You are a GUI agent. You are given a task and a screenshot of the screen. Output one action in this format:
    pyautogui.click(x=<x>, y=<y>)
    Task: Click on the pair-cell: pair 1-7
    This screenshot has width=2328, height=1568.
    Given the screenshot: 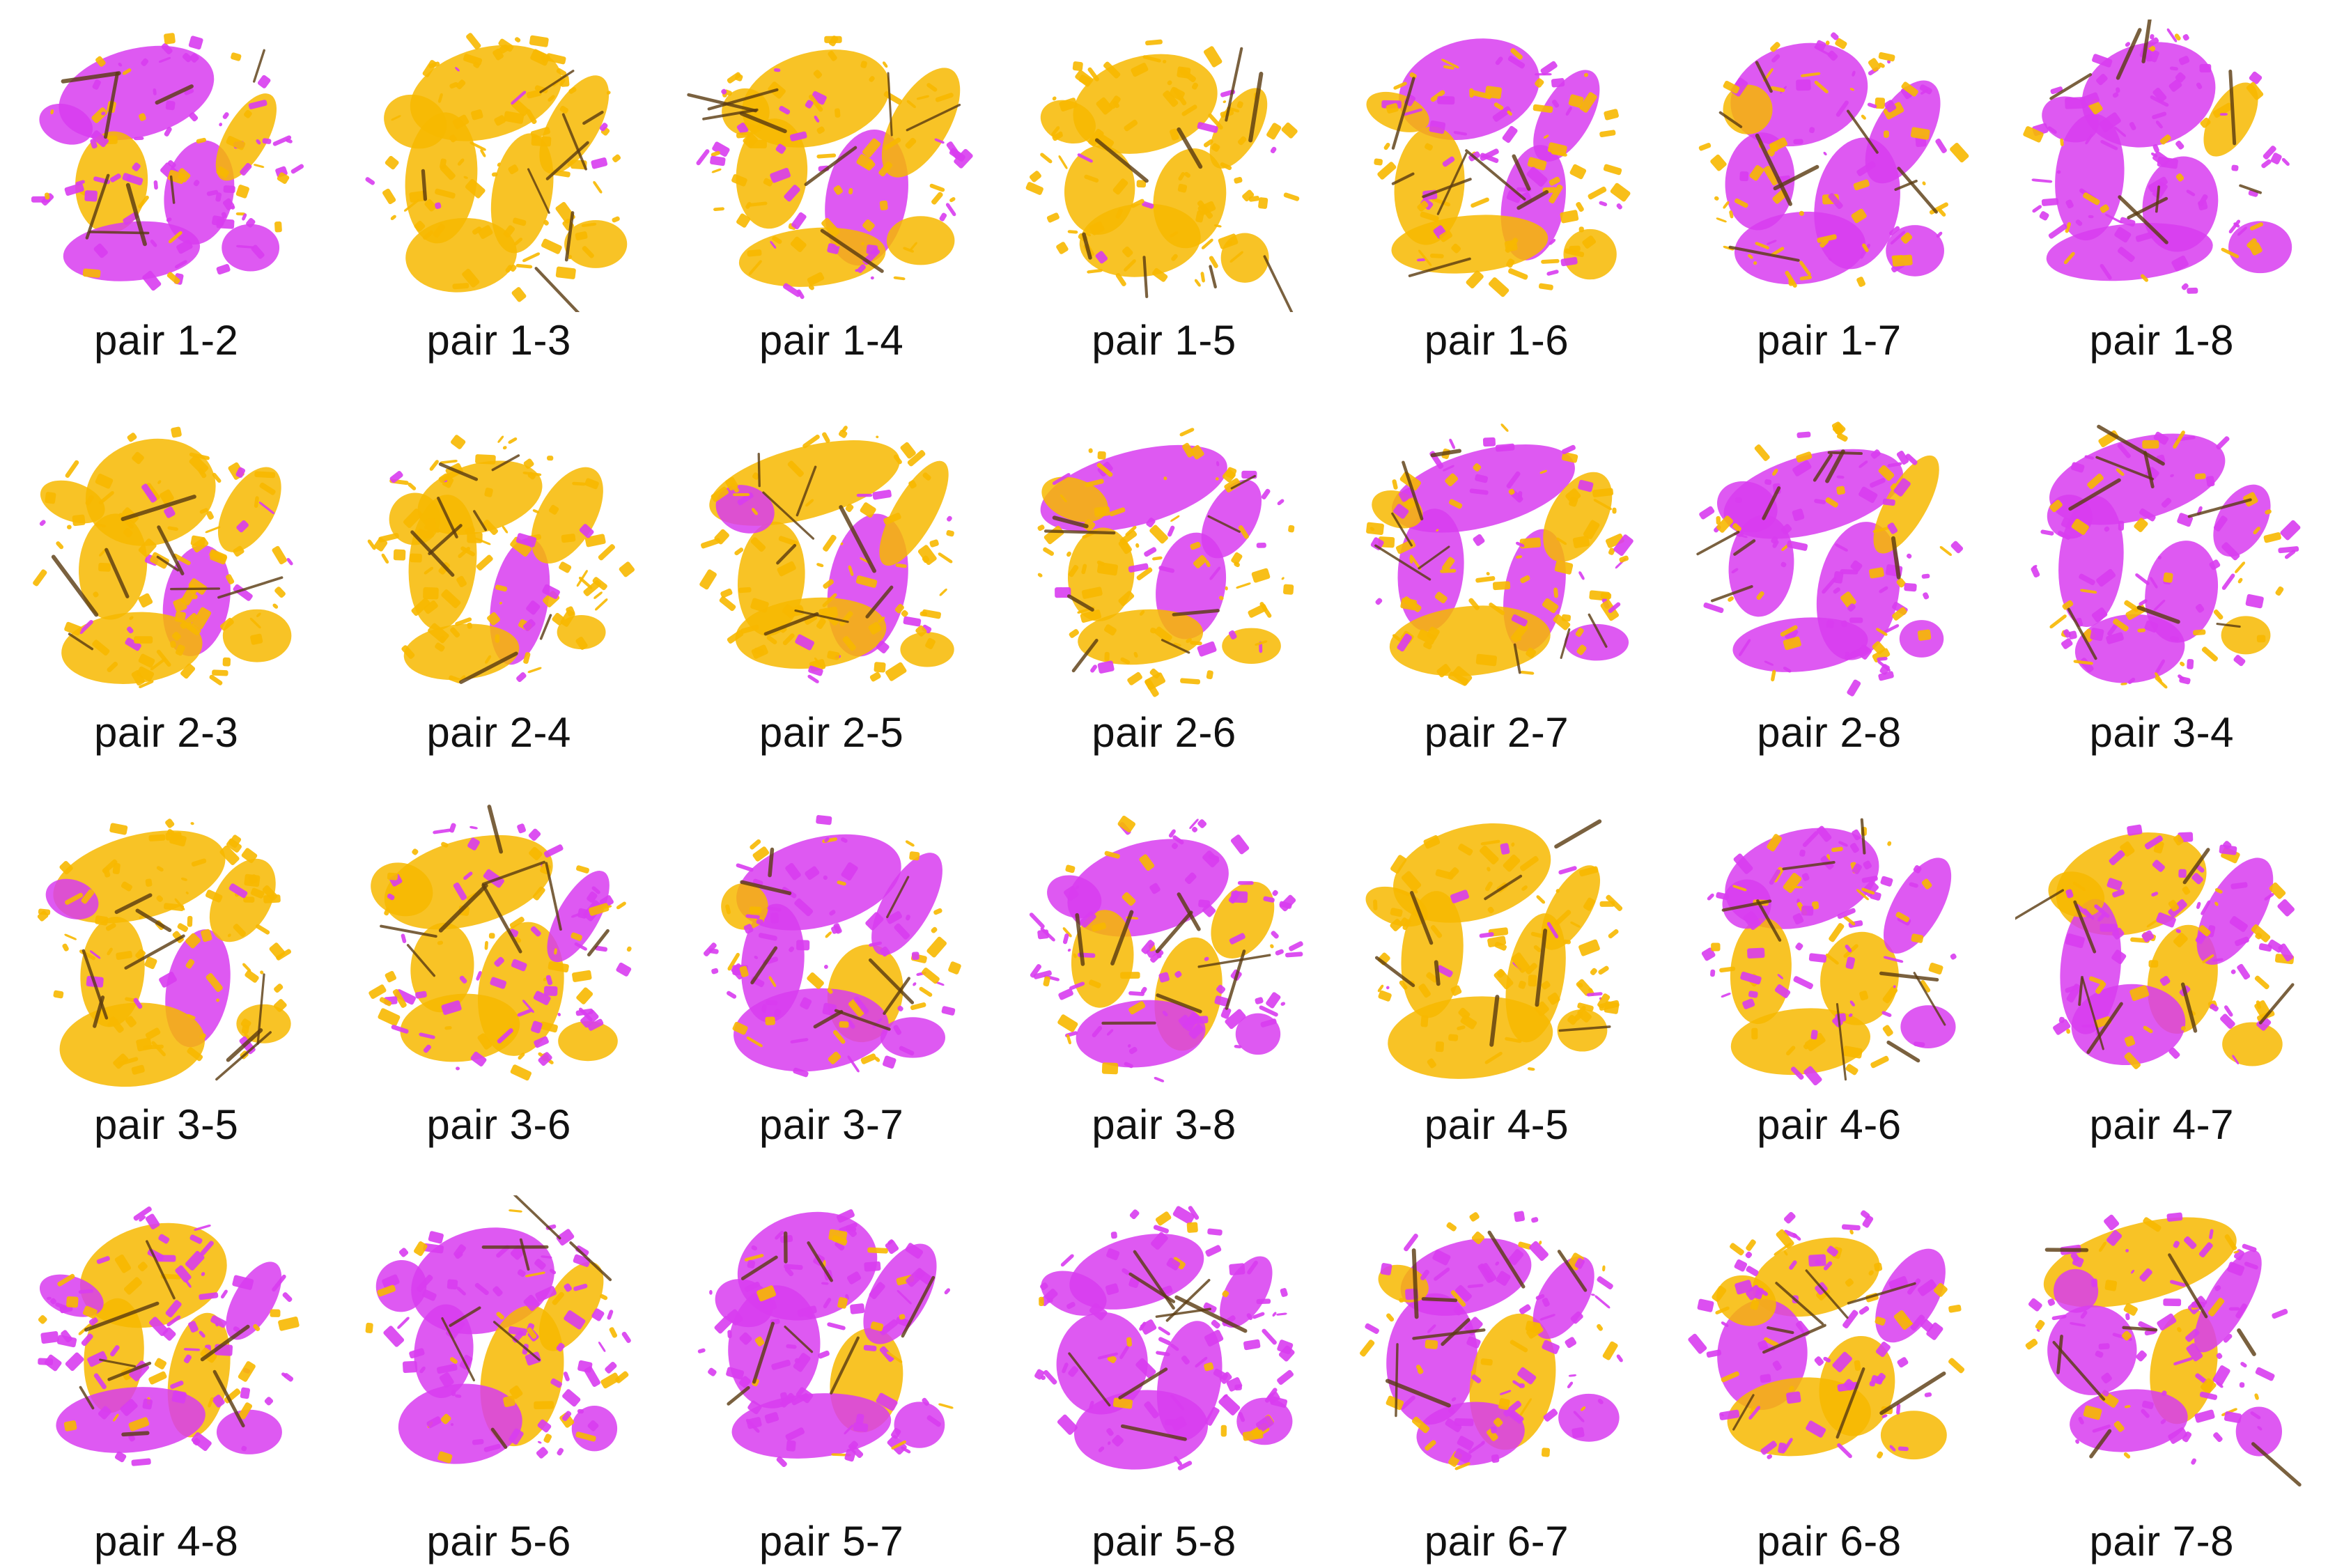 What is the action you would take?
    pyautogui.click(x=1829, y=196)
    